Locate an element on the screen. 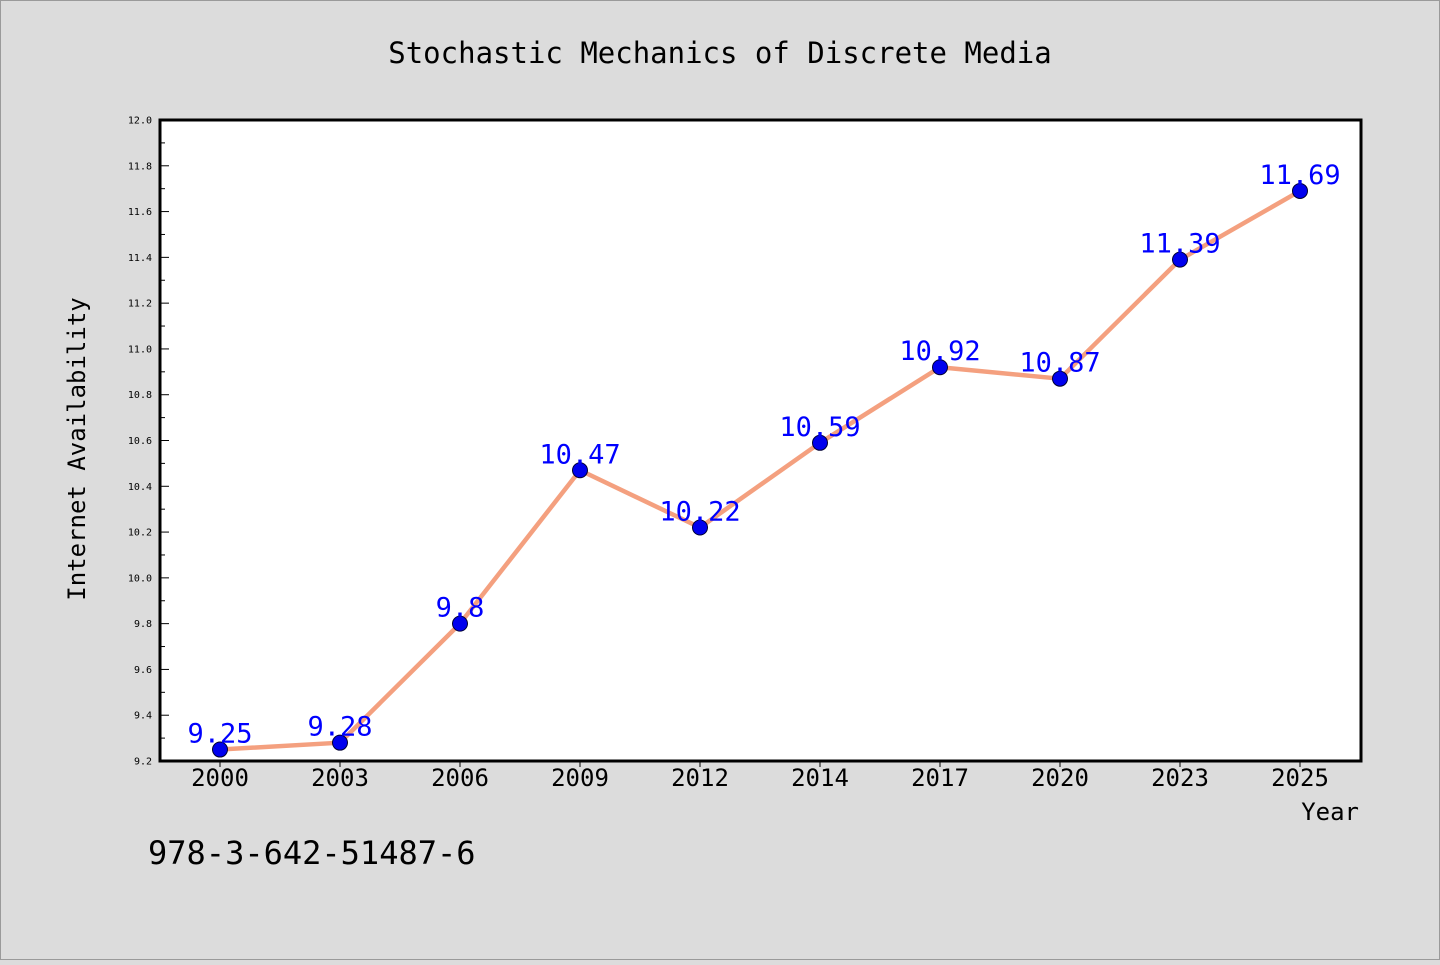  x-tick-label: 2014 is located at coordinates (820, 778).